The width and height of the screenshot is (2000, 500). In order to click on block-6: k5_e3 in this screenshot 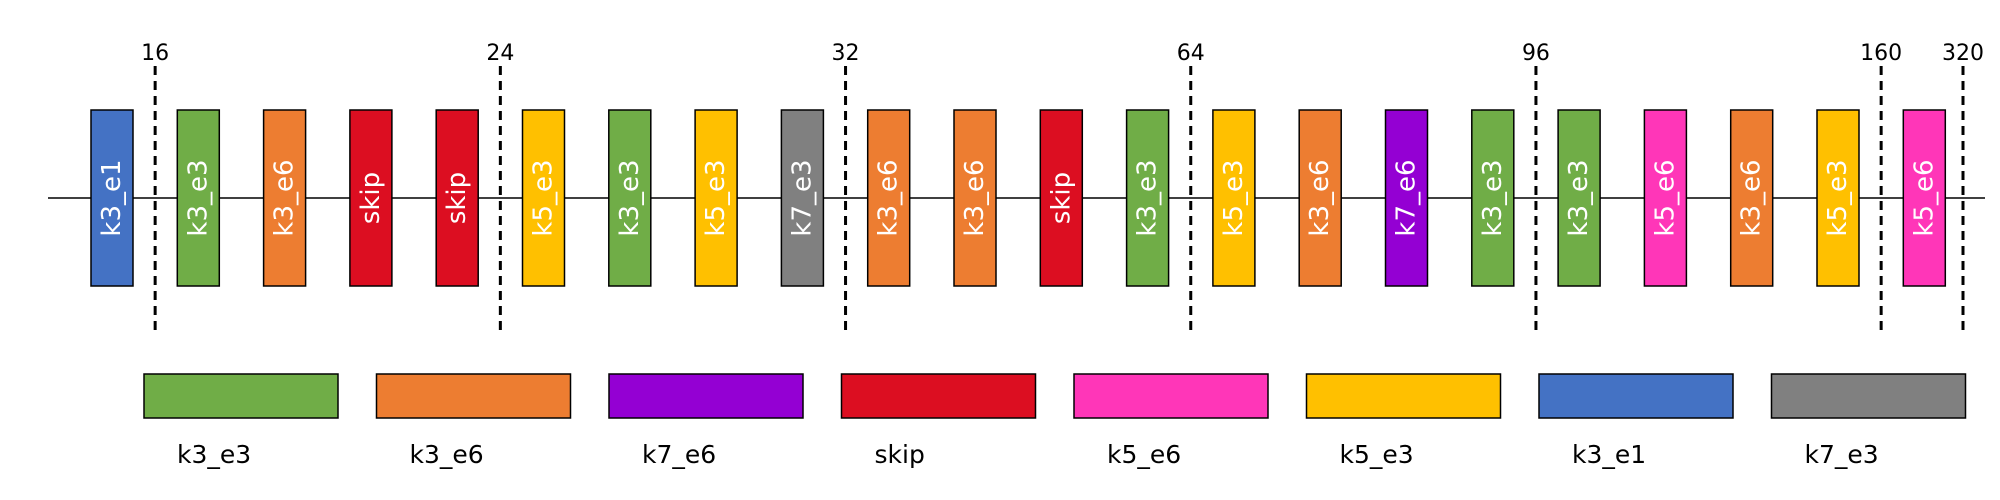, I will do `click(543, 198)`.